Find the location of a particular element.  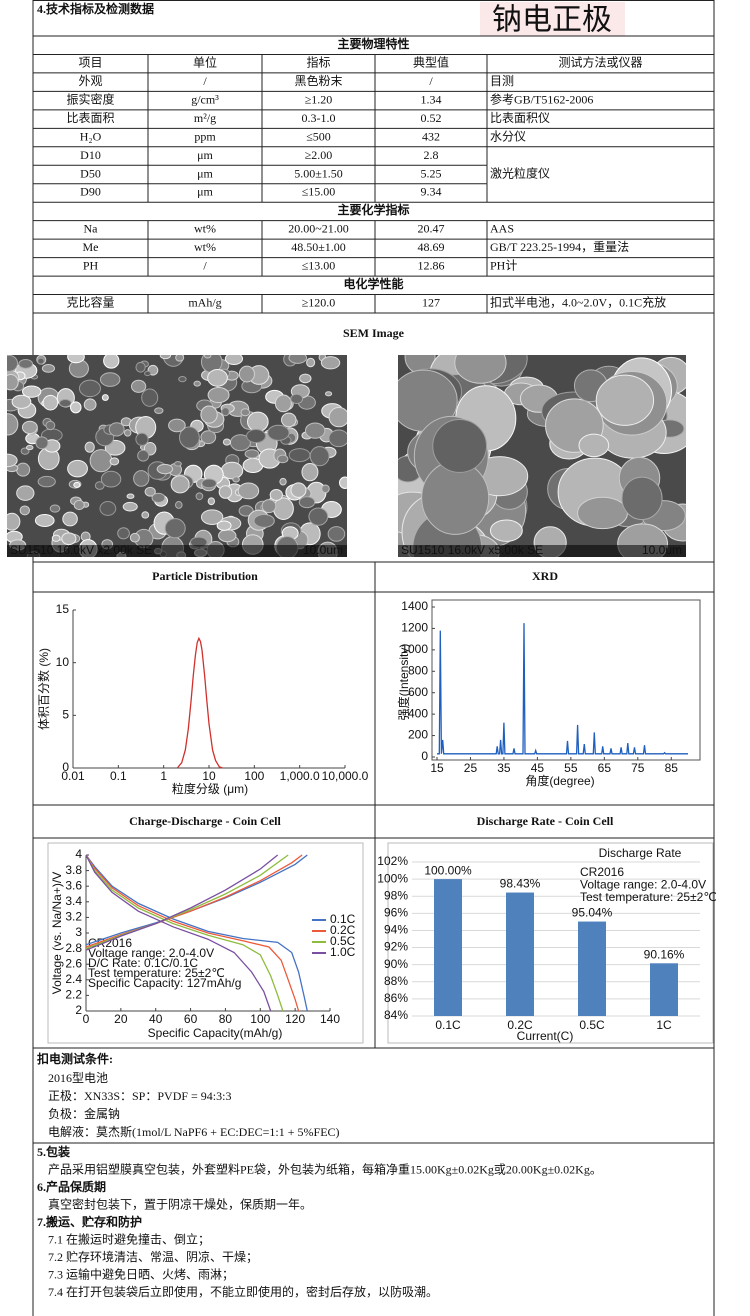

x-tick-label: 120 is located at coordinates (295, 1019).